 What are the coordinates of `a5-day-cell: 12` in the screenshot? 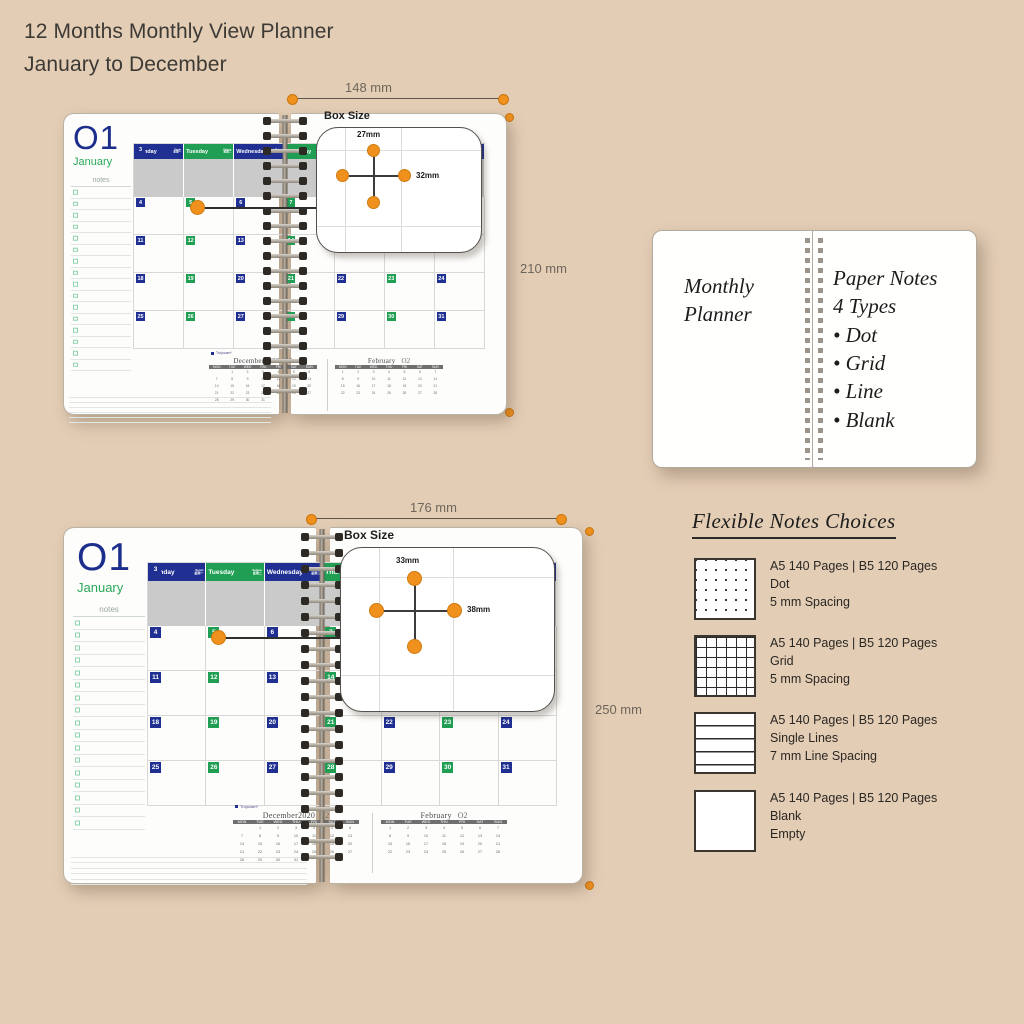 It's located at (209, 254).